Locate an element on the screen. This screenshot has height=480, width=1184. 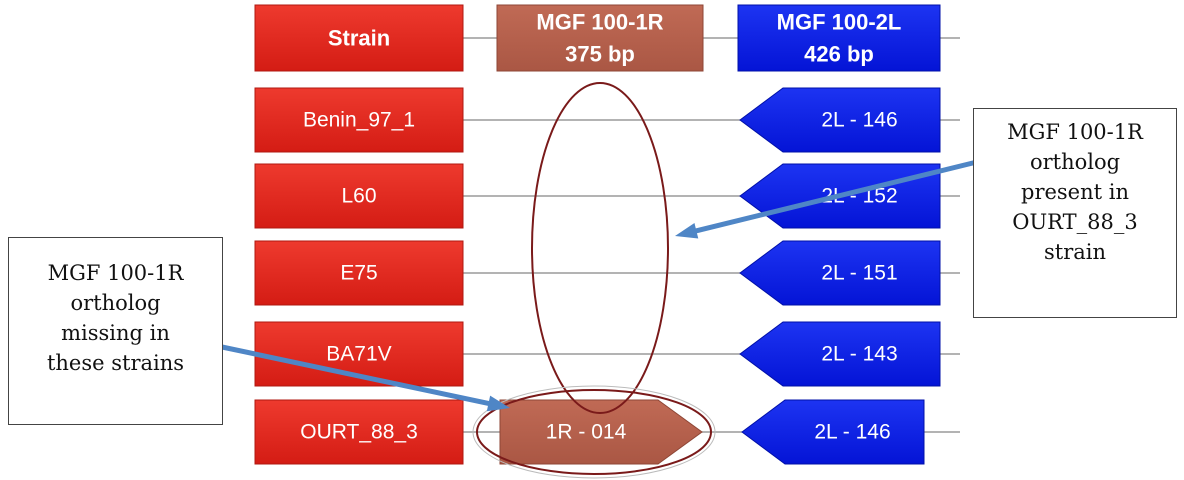
missing-pointer-arrow-head is located at coordinates (498, 403).